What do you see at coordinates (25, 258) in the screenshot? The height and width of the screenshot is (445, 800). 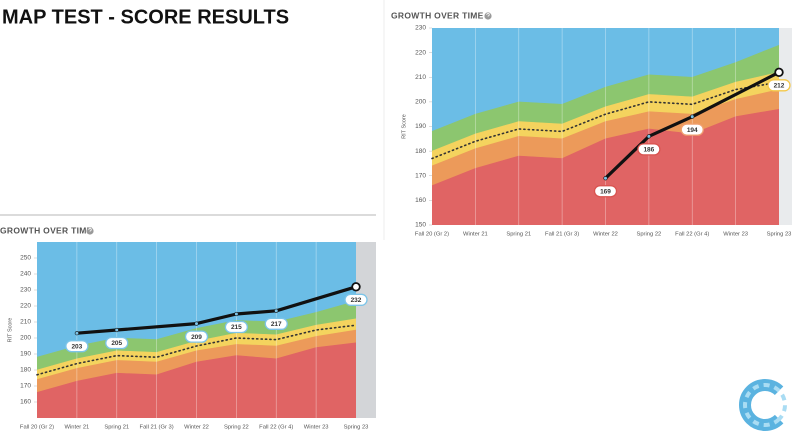 I see `y-tick-label: 250` at bounding box center [25, 258].